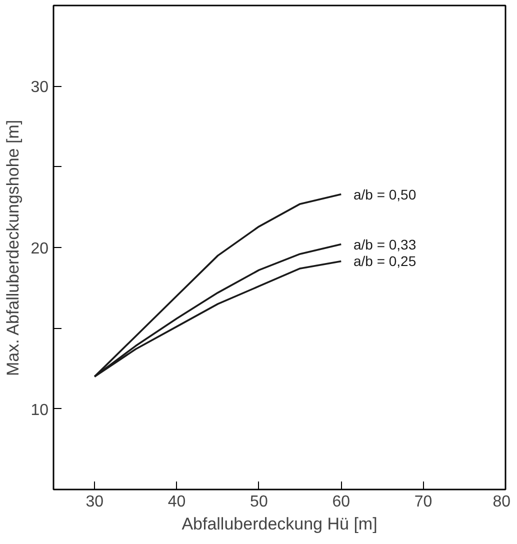 This screenshot has width=517, height=544. What do you see at coordinates (95, 502) in the screenshot?
I see `x-tick-label: 30` at bounding box center [95, 502].